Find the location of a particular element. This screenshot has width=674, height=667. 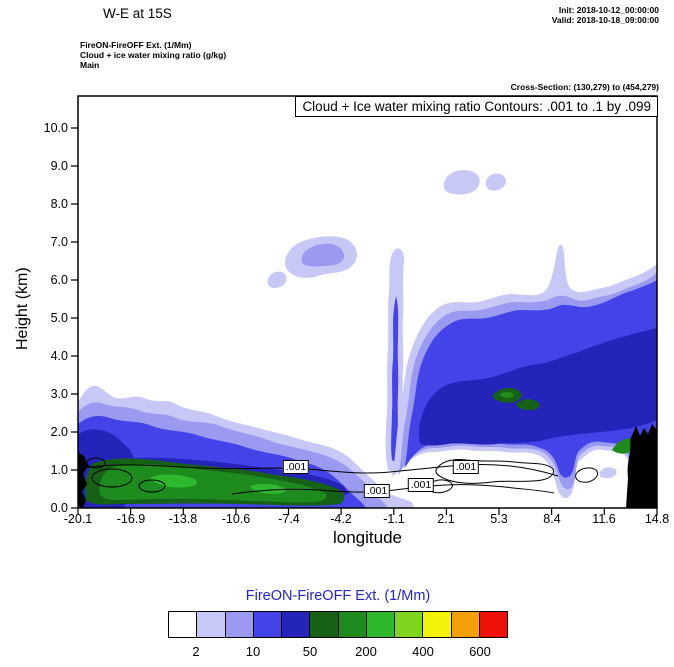

colorbar-title: FireON-FireOFF Ext. (1/Mm) is located at coordinates (338, 596).